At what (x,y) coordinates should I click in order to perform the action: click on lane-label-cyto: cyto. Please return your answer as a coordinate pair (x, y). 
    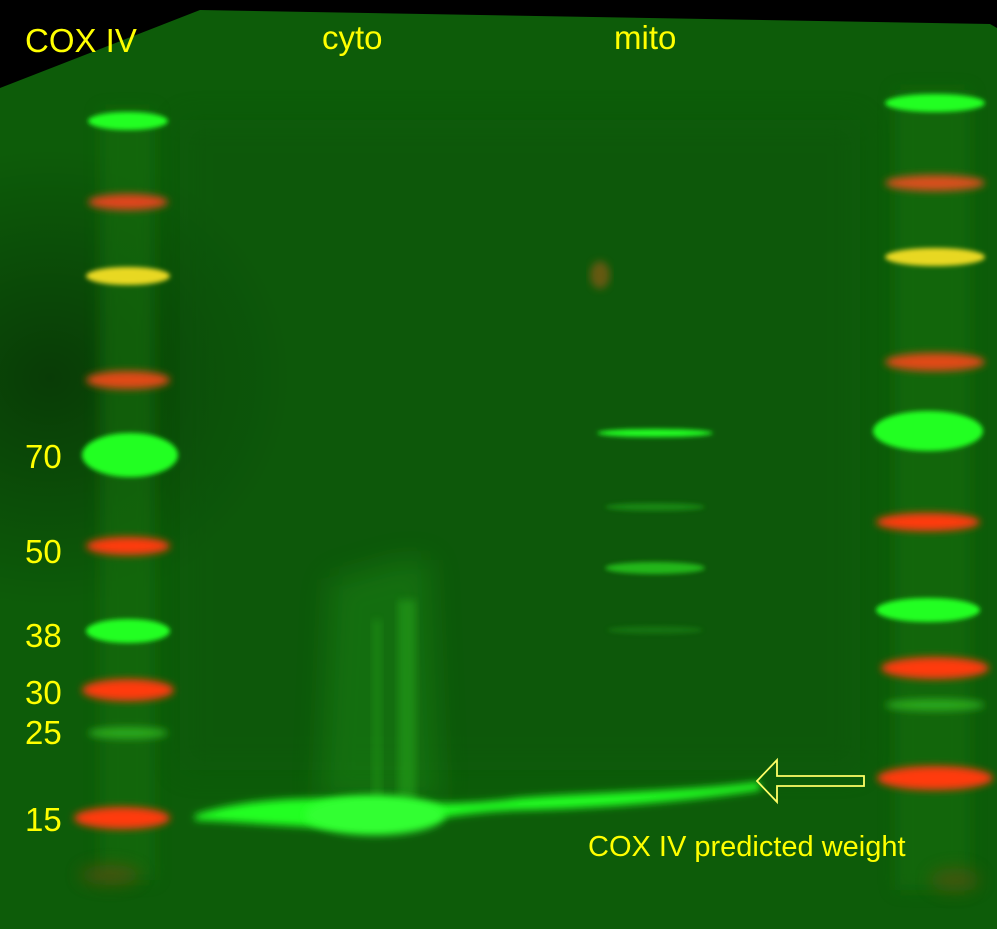
    Looking at the image, I should click on (352, 37).